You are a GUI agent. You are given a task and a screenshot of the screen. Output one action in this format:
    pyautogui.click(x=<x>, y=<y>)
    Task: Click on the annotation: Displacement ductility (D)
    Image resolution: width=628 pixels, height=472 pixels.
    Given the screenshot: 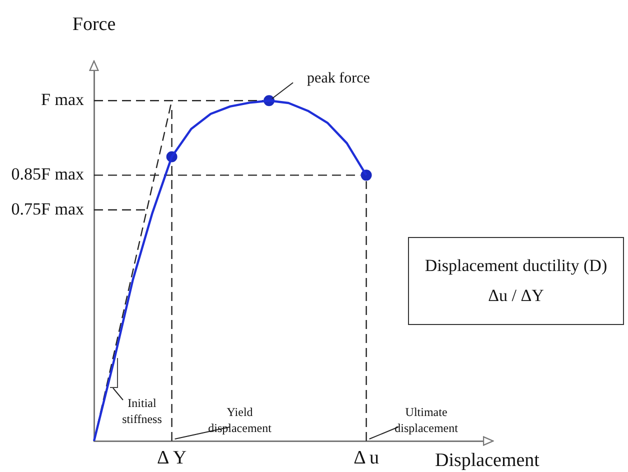 What is the action you would take?
    pyautogui.click(x=516, y=266)
    